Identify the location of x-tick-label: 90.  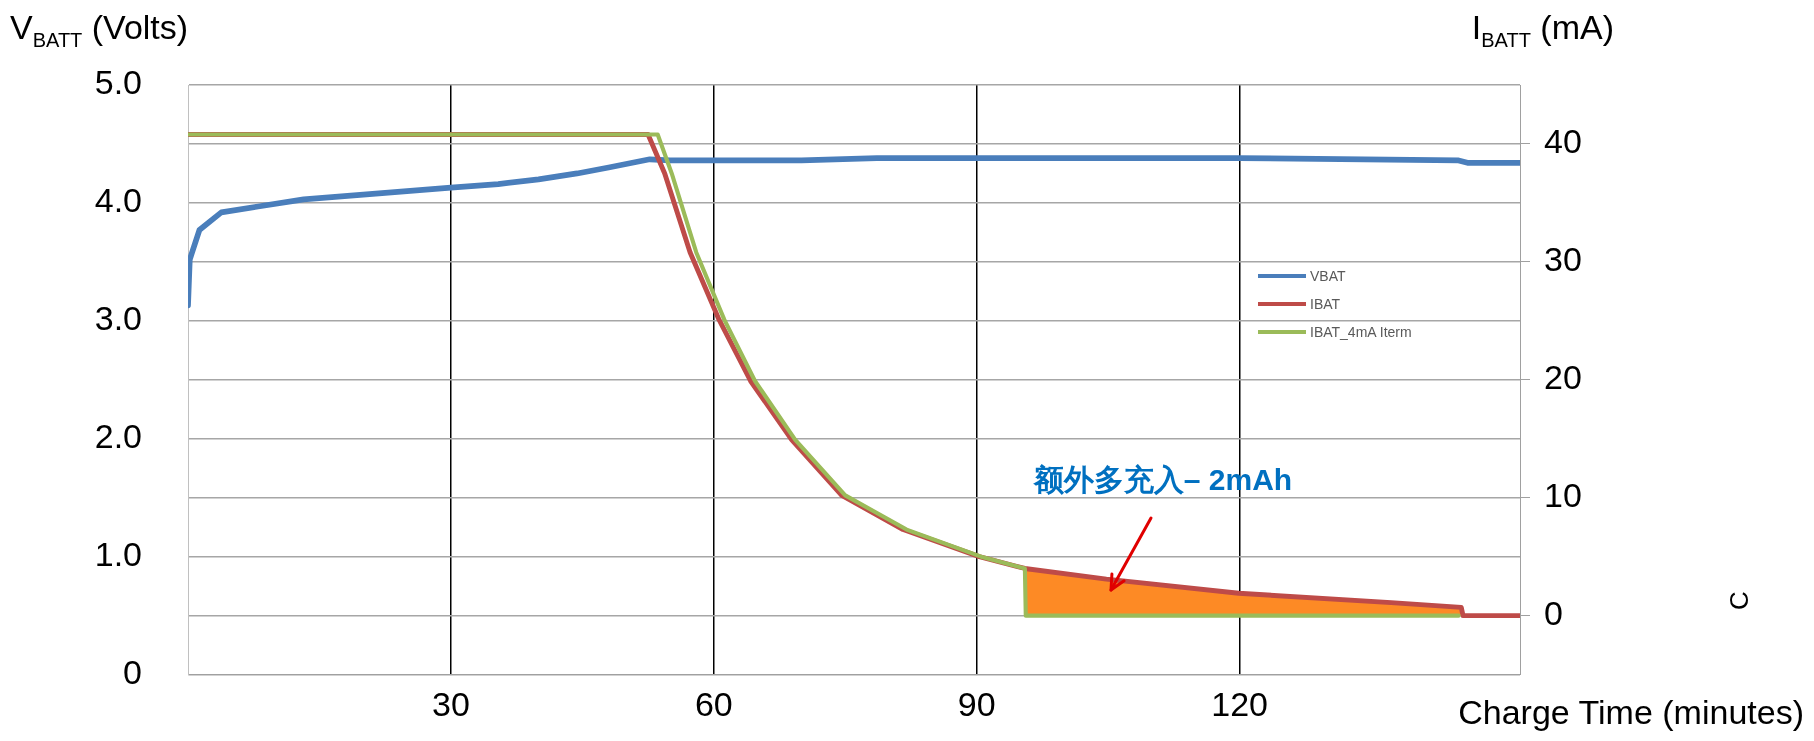
(976, 704).